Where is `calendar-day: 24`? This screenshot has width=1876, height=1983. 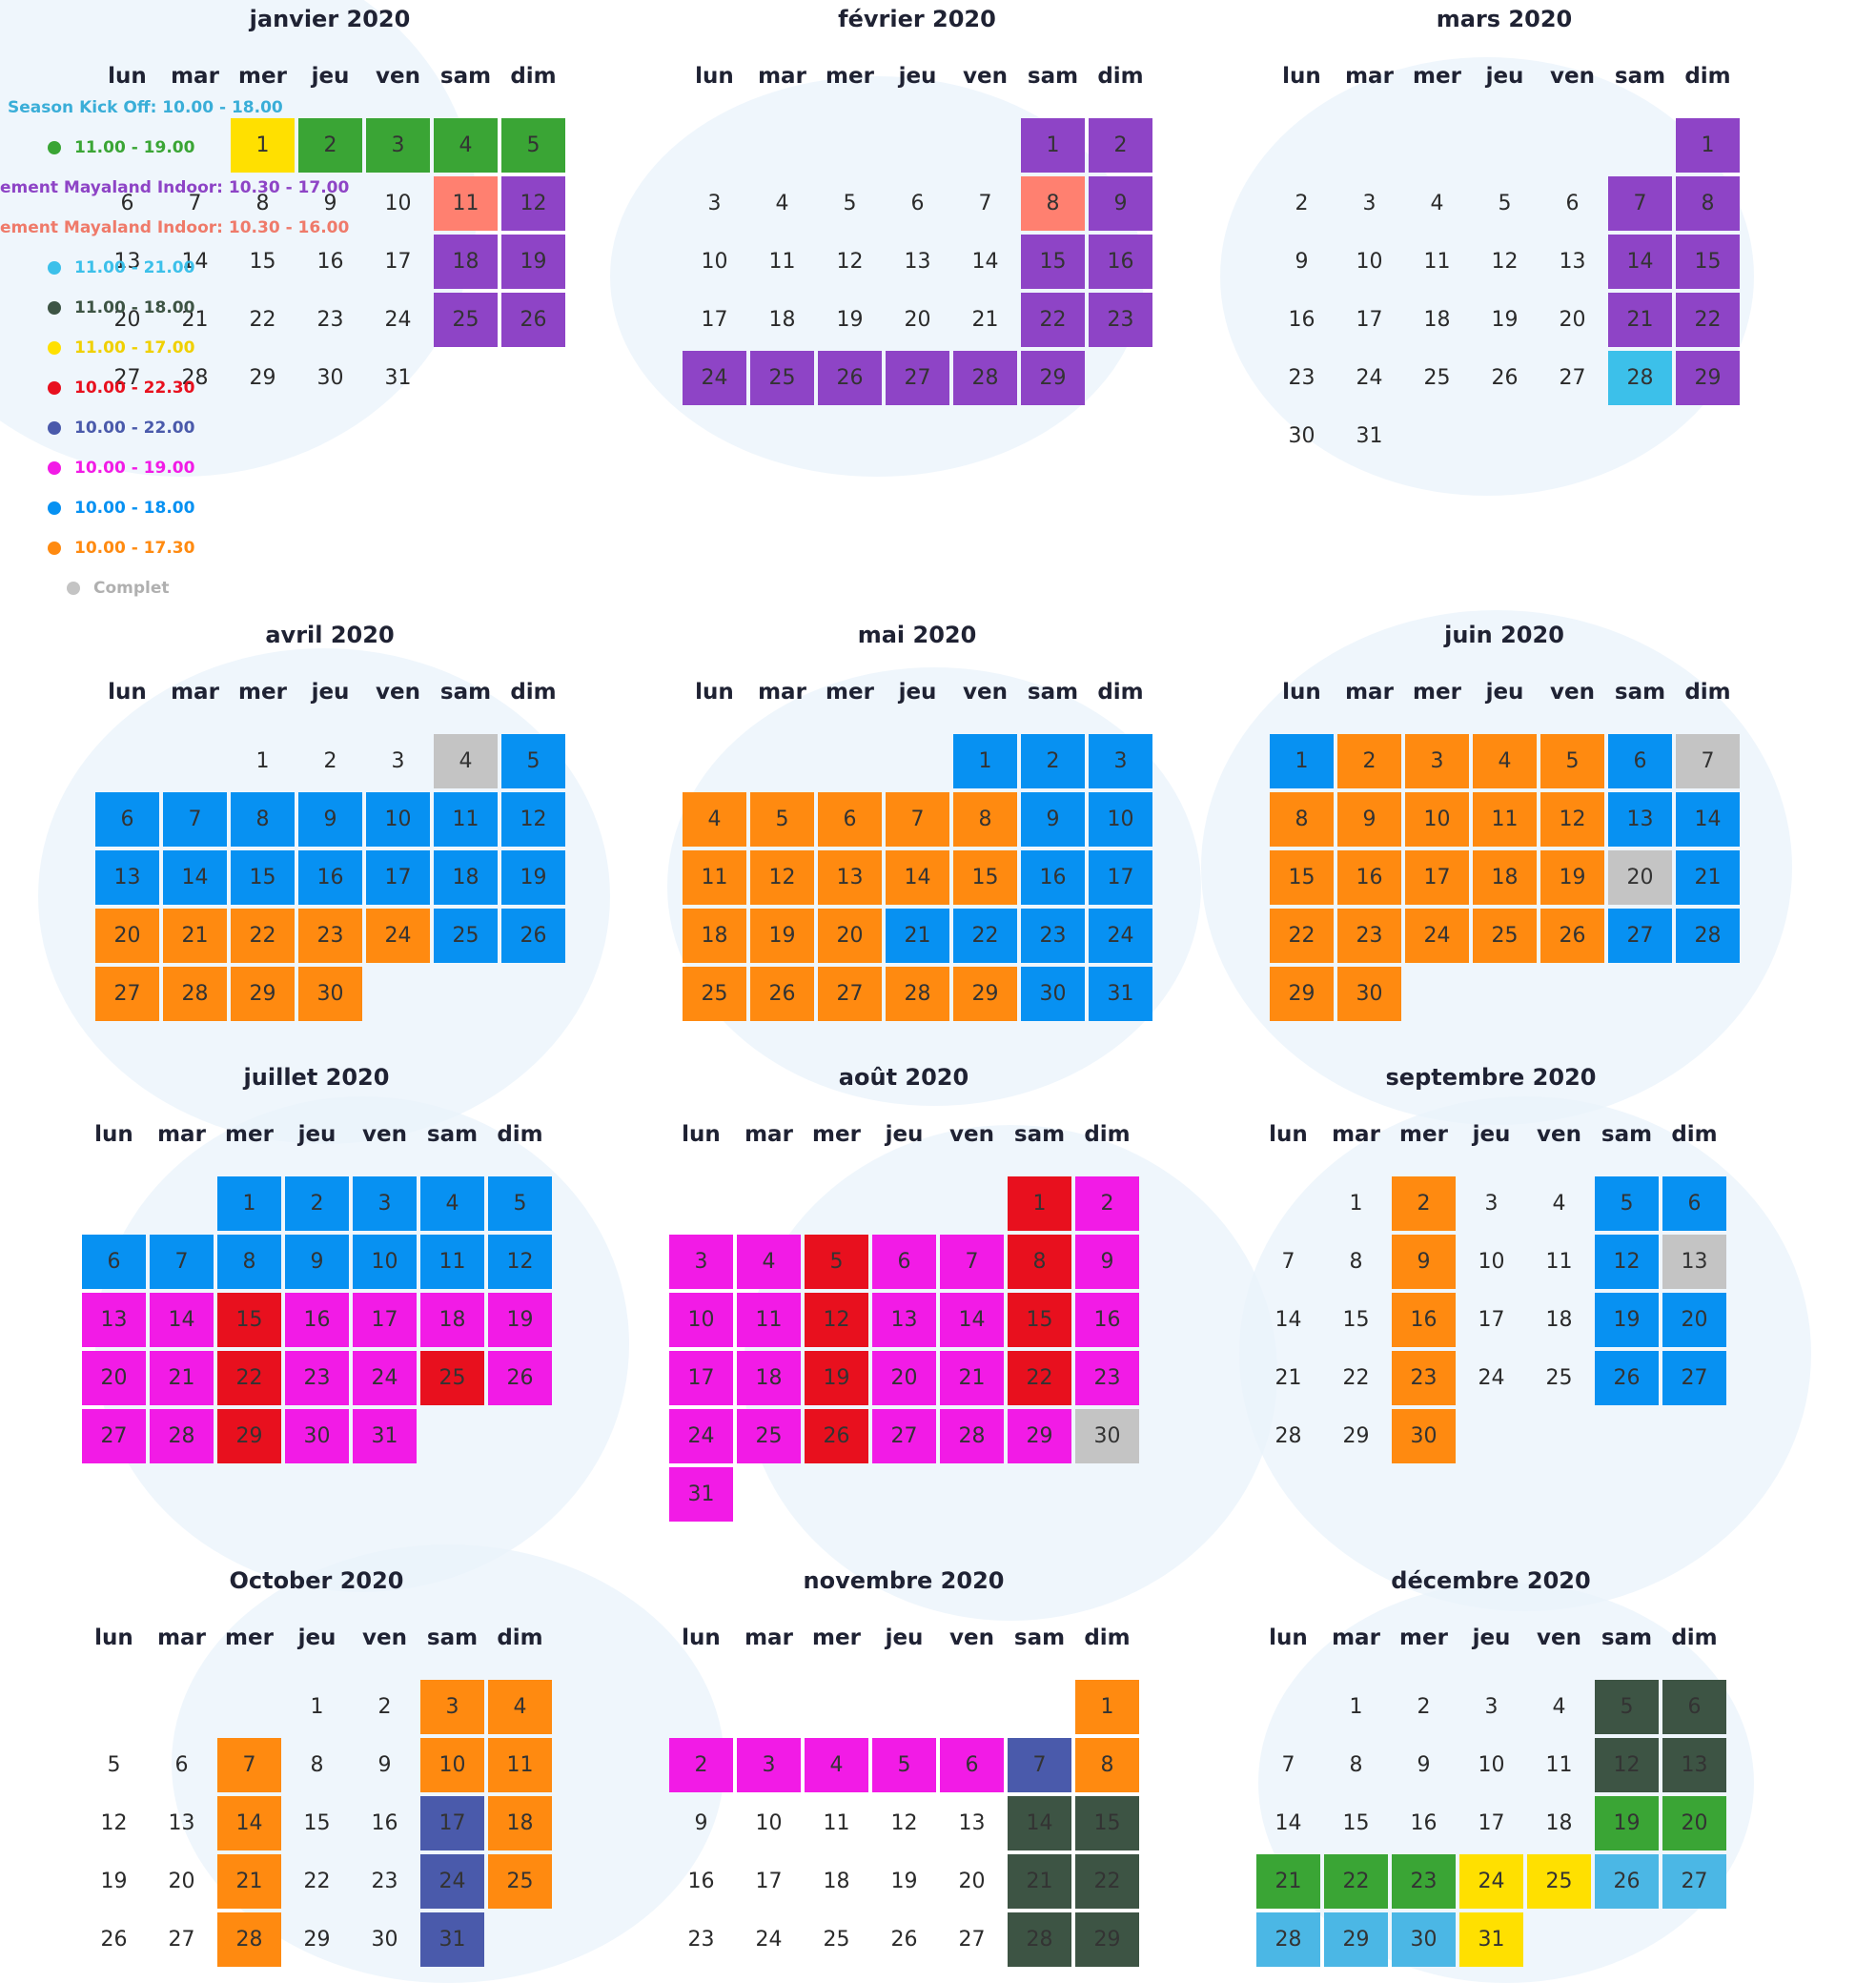 calendar-day: 24 is located at coordinates (1120, 936).